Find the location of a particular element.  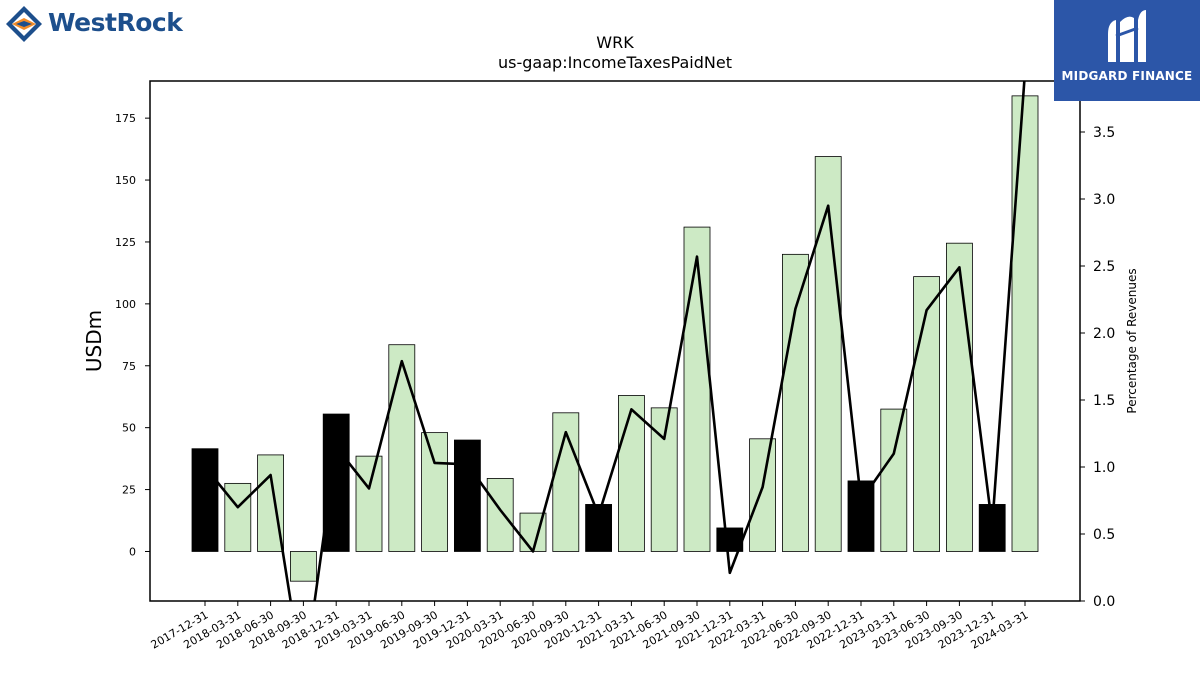

midgard-wordmark: MIDGARD FINANCE is located at coordinates (1127, 76).